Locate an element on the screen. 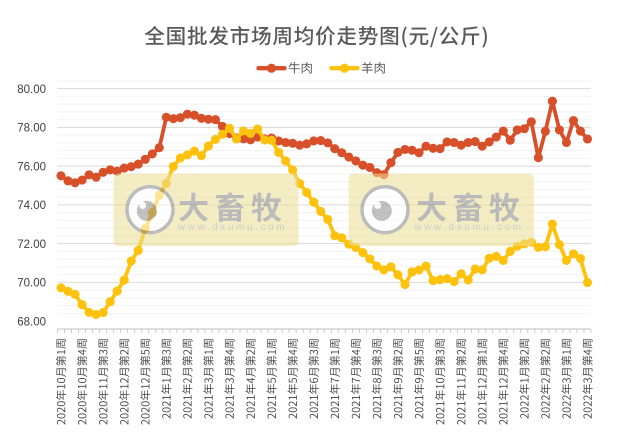 This screenshot has height=436, width=620. svg-text: 80.00 is located at coordinates (31, 90).